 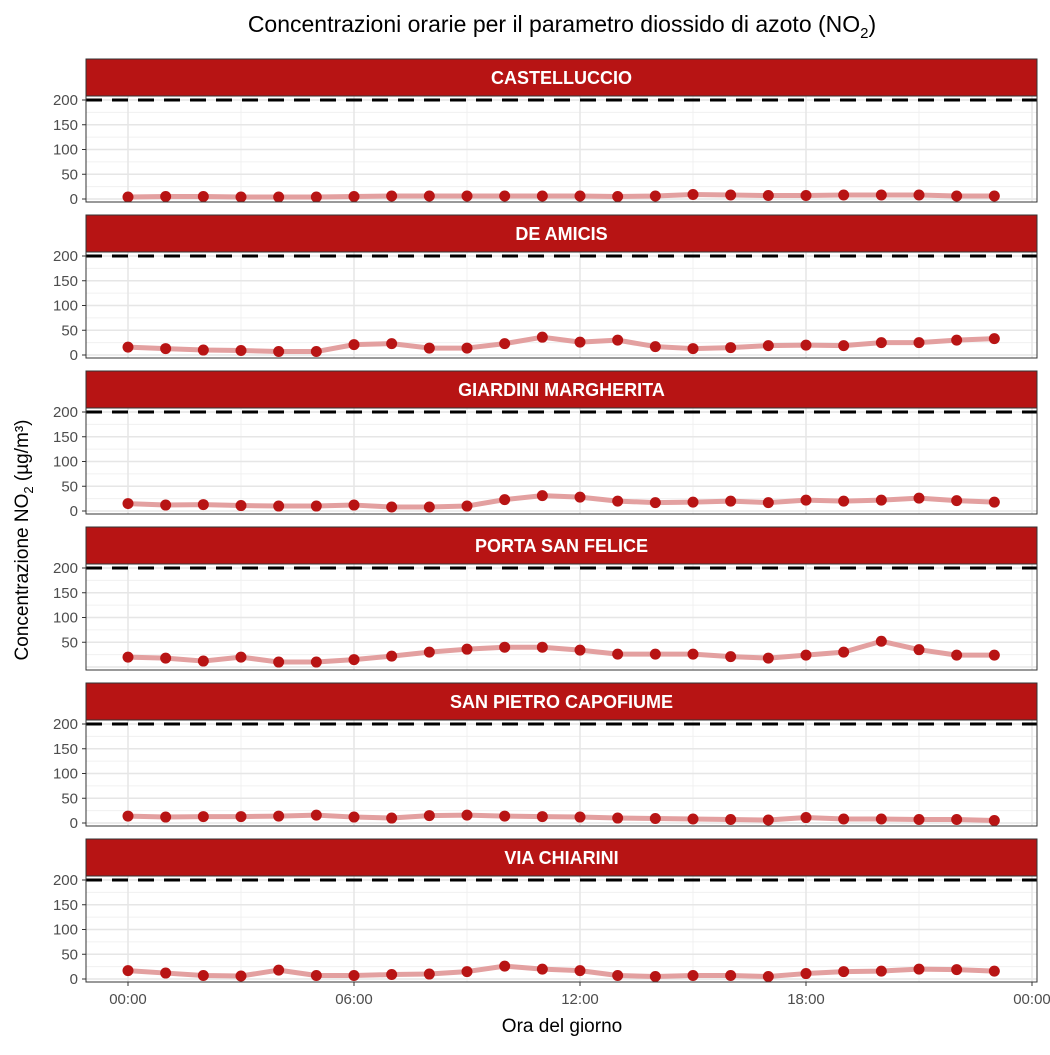 What do you see at coordinates (545, 913) in the screenshot?
I see `panel-via-chiarini: VIA CHIARINI 0 50 100 150 200` at bounding box center [545, 913].